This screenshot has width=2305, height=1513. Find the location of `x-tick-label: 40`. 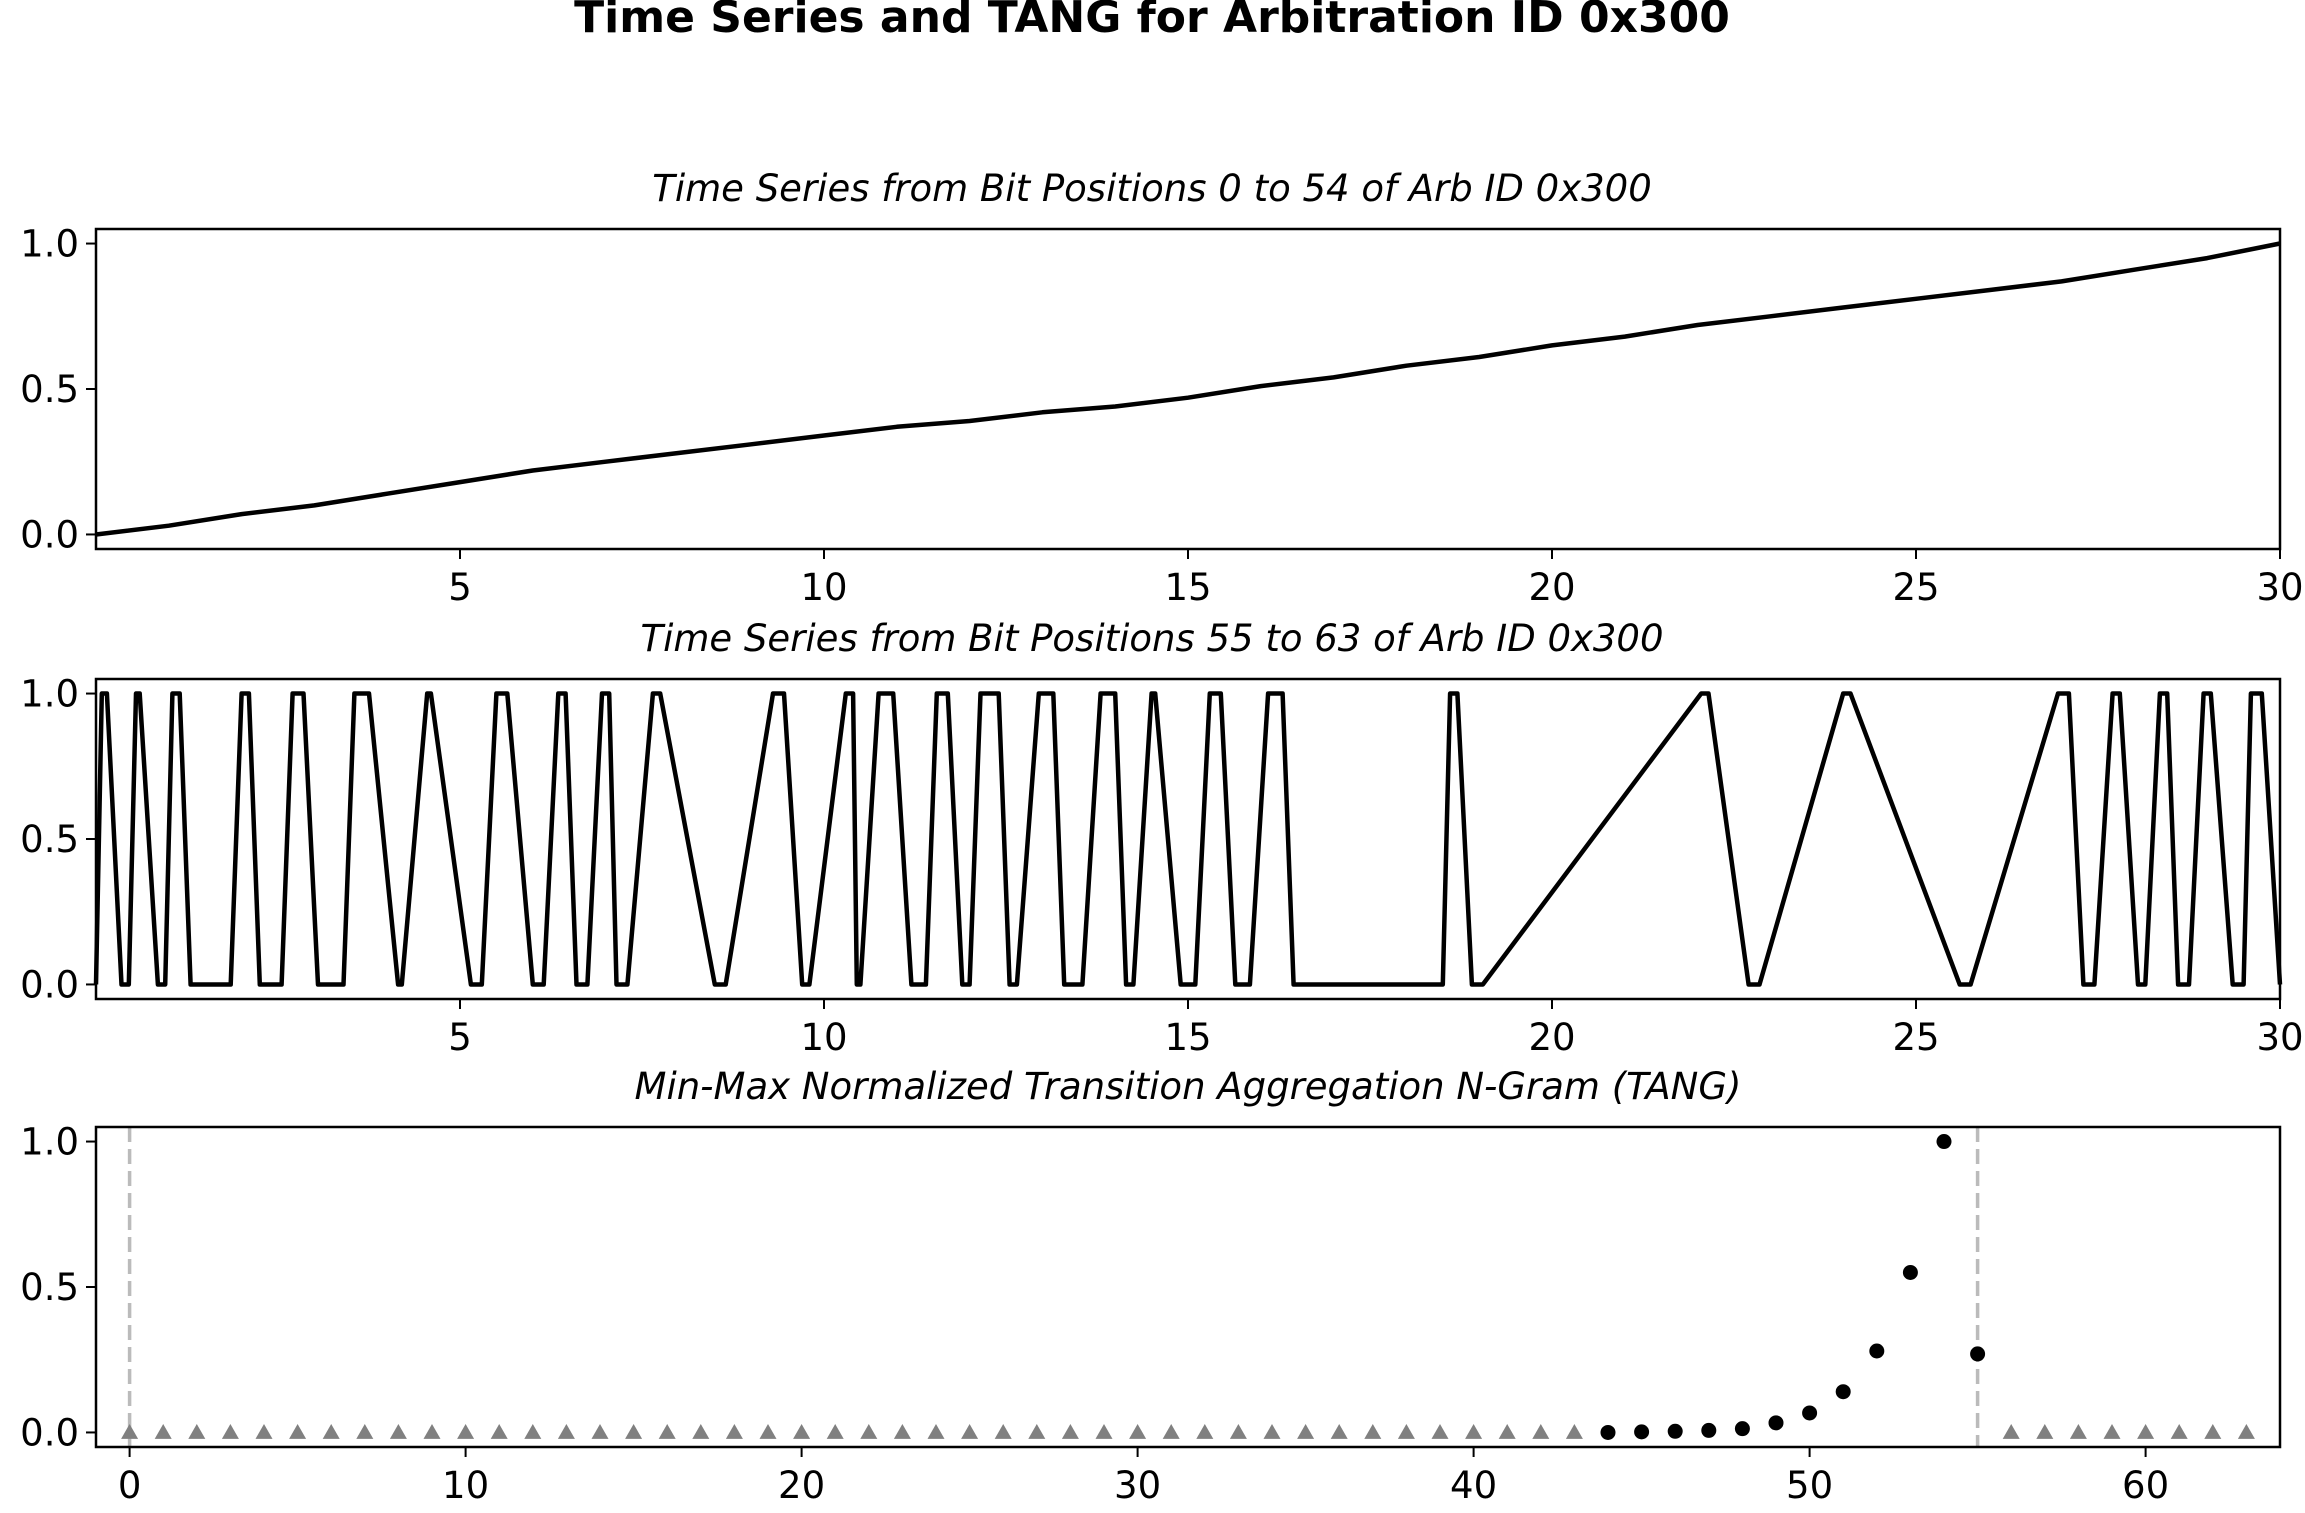

x-tick-label: 40 is located at coordinates (1473, 1485).